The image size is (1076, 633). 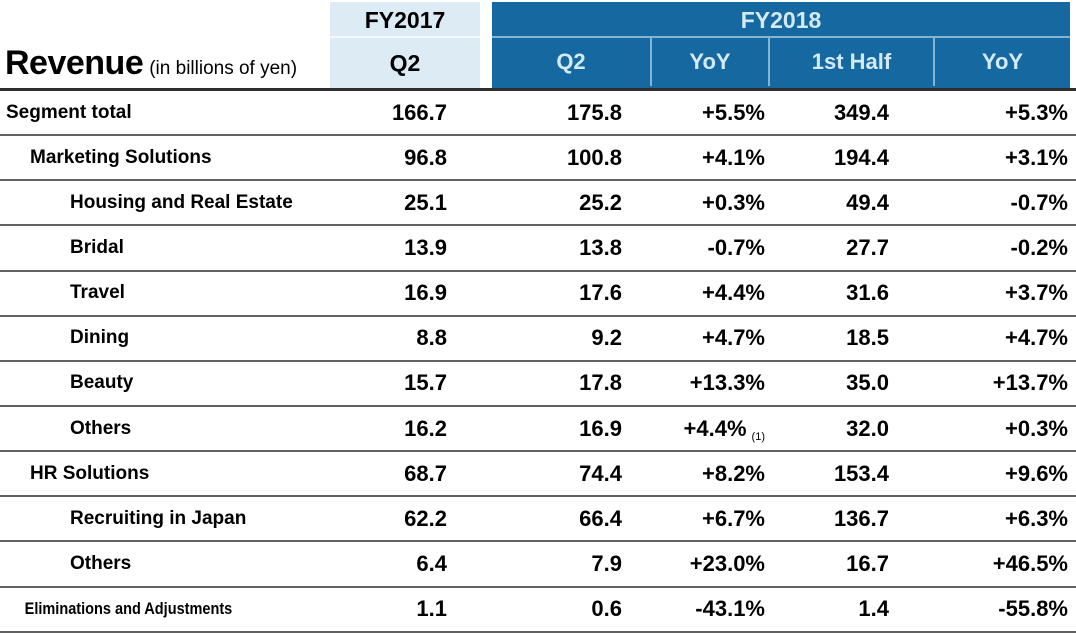 What do you see at coordinates (425, 157) in the screenshot?
I see `cell-fy2017-q2: 96.8` at bounding box center [425, 157].